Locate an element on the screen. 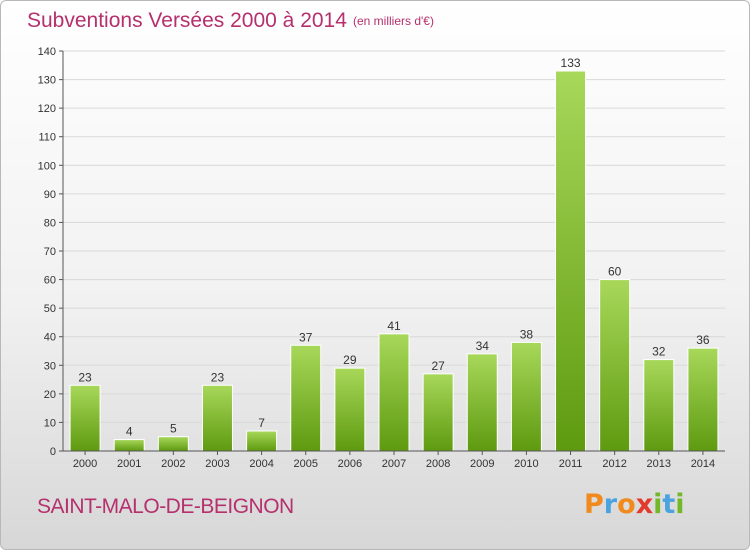  x-tick-label: 2000 is located at coordinates (85, 464).